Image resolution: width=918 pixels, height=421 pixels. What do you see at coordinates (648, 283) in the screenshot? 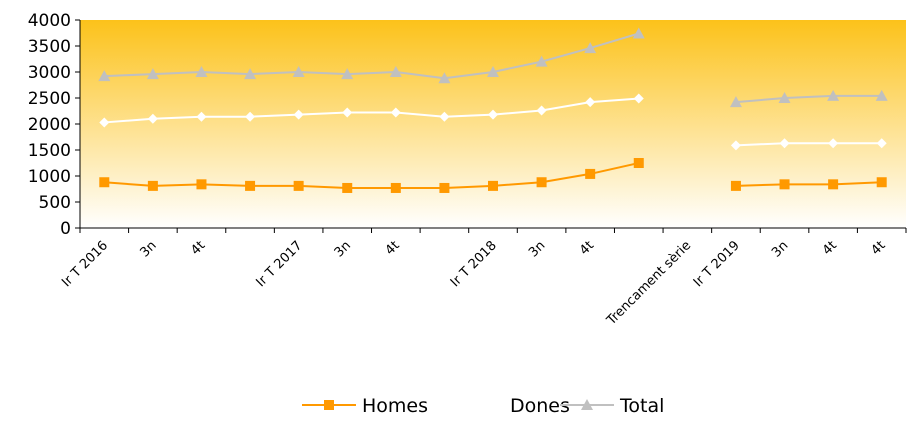
I see `x-tick-label: Trencament sèrie` at bounding box center [648, 283].